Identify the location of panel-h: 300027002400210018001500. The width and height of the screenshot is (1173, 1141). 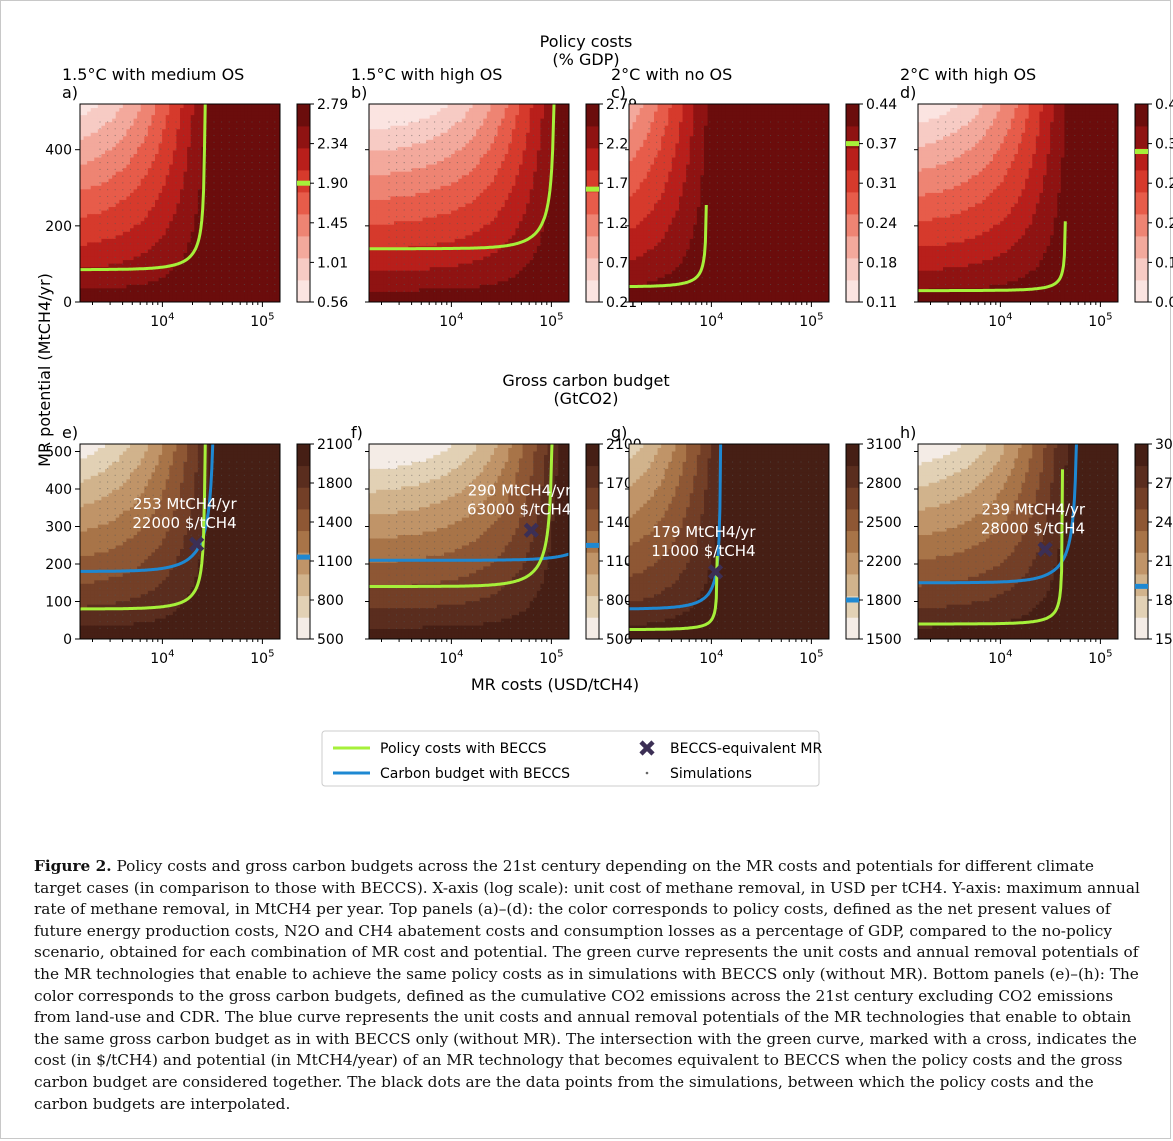
(1043, 542).